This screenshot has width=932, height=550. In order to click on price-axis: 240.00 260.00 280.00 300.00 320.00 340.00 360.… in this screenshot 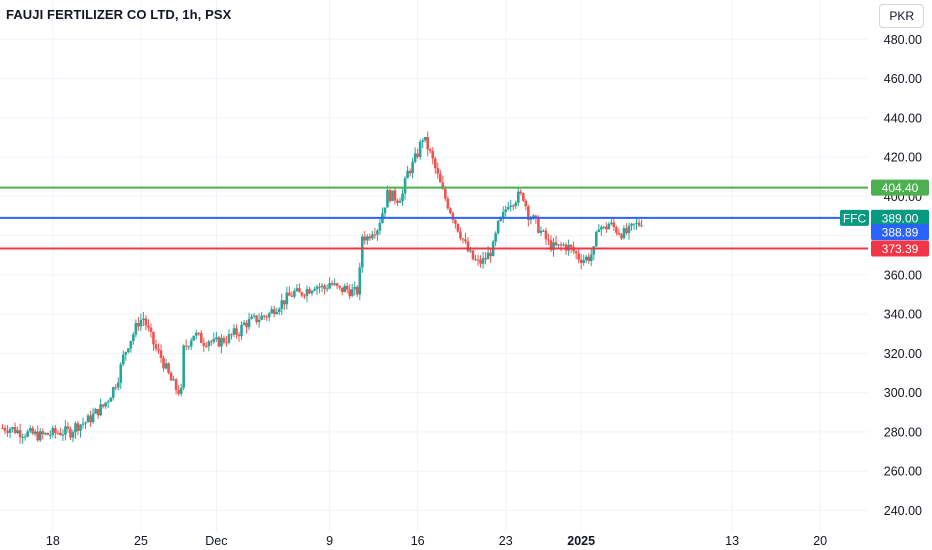, I will do `click(903, 275)`.